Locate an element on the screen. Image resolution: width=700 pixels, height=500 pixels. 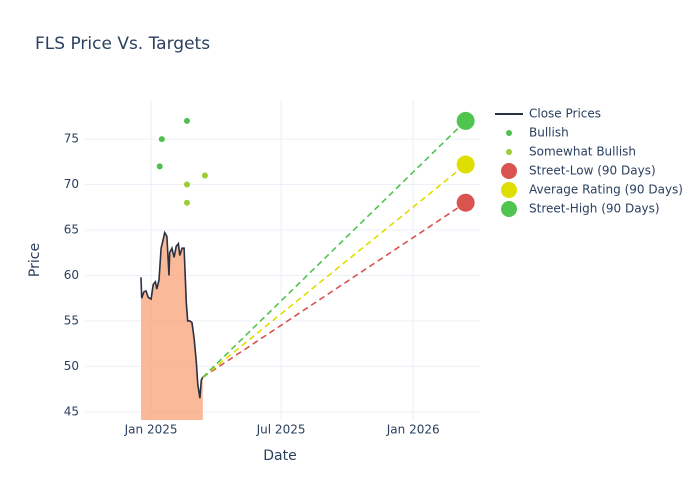
x-axis-title: Date is located at coordinates (279, 456).